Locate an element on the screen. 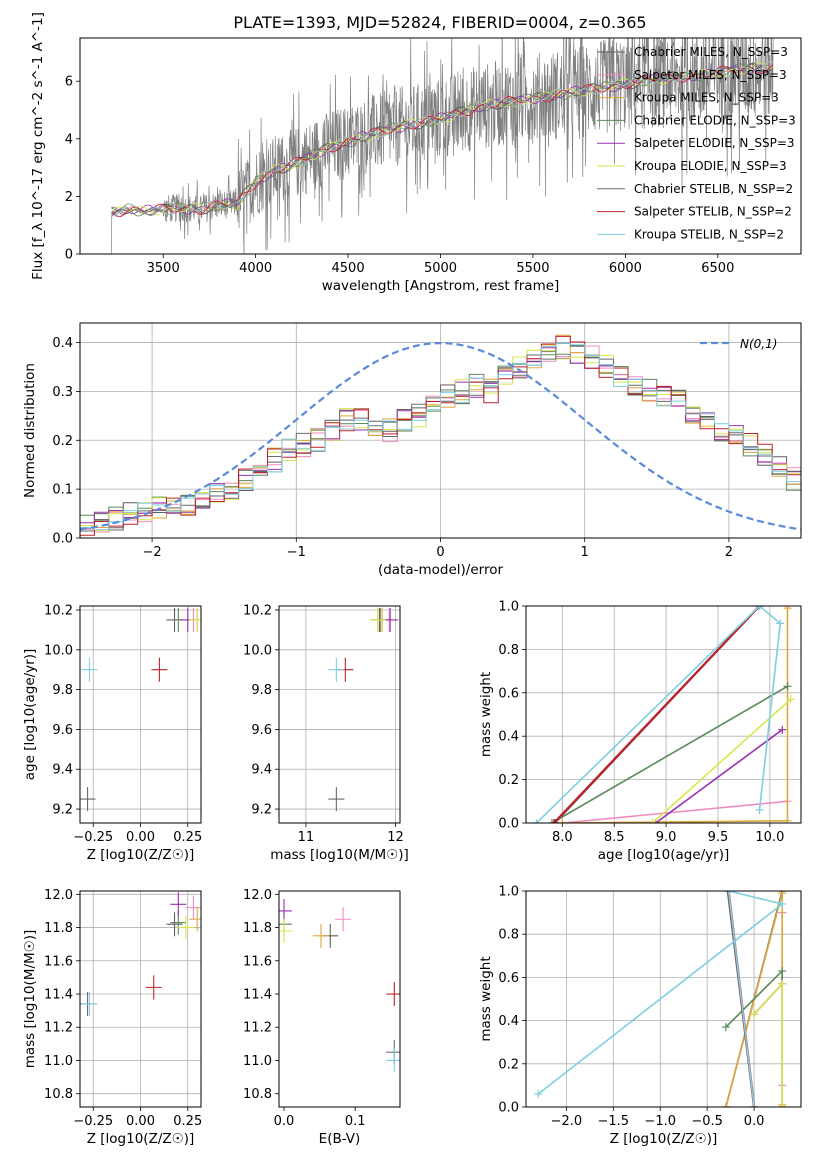 Image resolution: width=819 pixels, height=1170 pixels. y-tick-label: 0.0 is located at coordinates (62, 539).